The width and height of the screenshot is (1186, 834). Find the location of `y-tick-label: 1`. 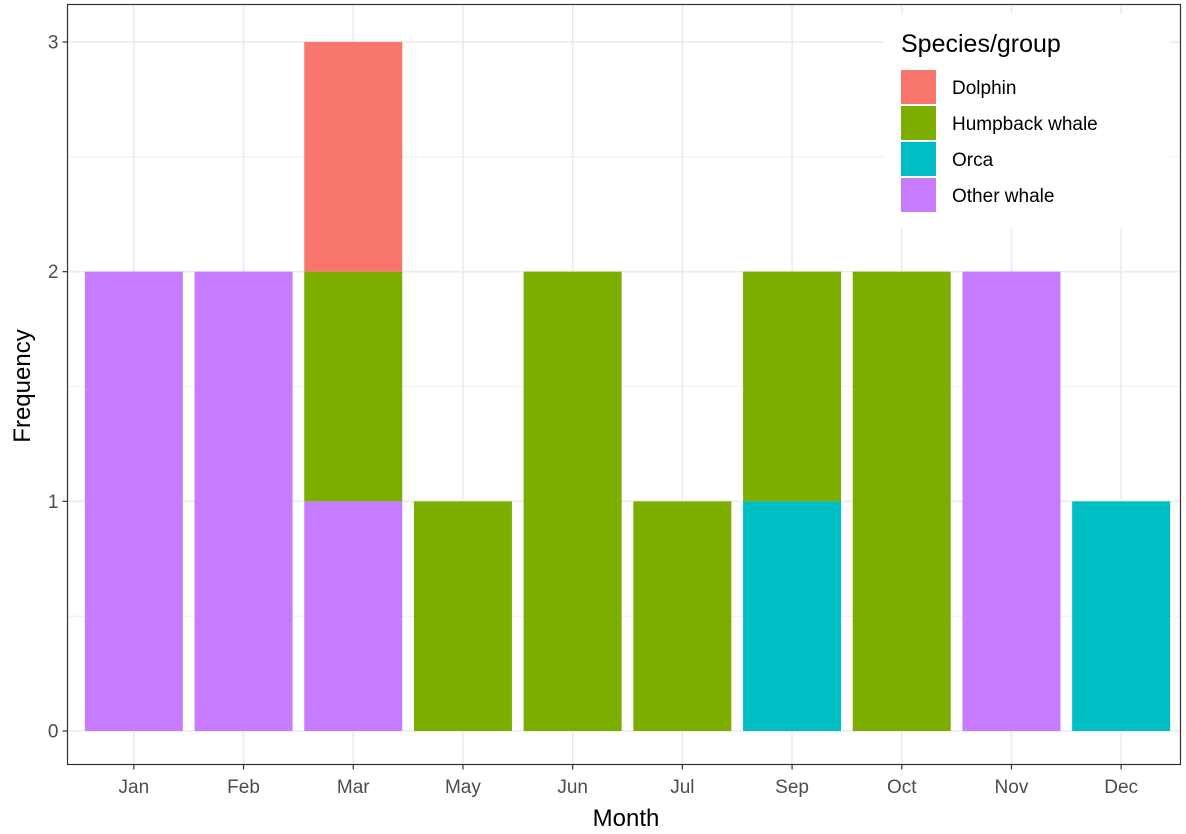

y-tick-label: 1 is located at coordinates (53, 502).